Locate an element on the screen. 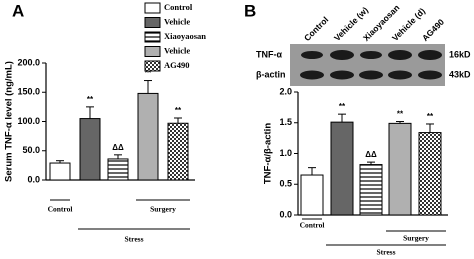  y-tick-label: 100.0 is located at coordinates (28, 121).